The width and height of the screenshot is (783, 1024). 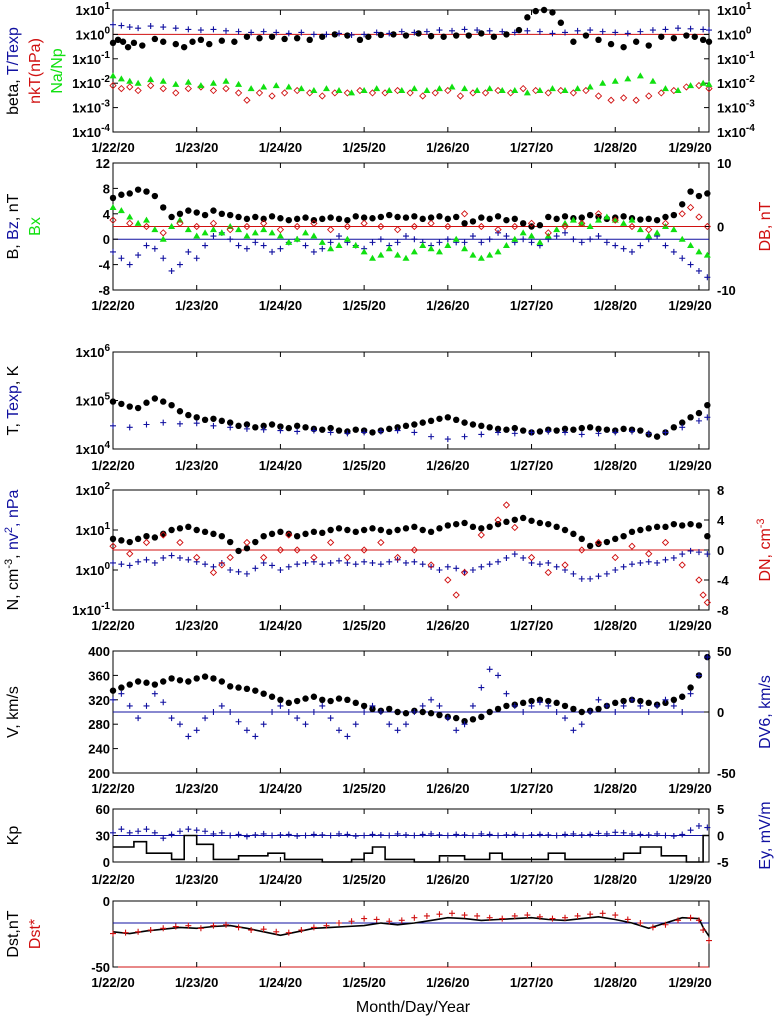 I want to click on series-ttexp, so click(x=411, y=29).